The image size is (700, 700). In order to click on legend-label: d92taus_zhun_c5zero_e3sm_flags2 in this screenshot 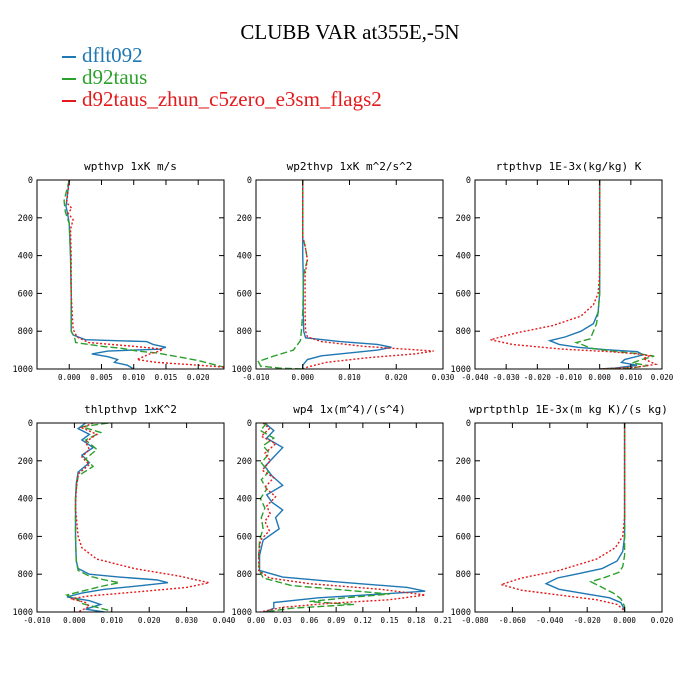, I will do `click(232, 99)`.